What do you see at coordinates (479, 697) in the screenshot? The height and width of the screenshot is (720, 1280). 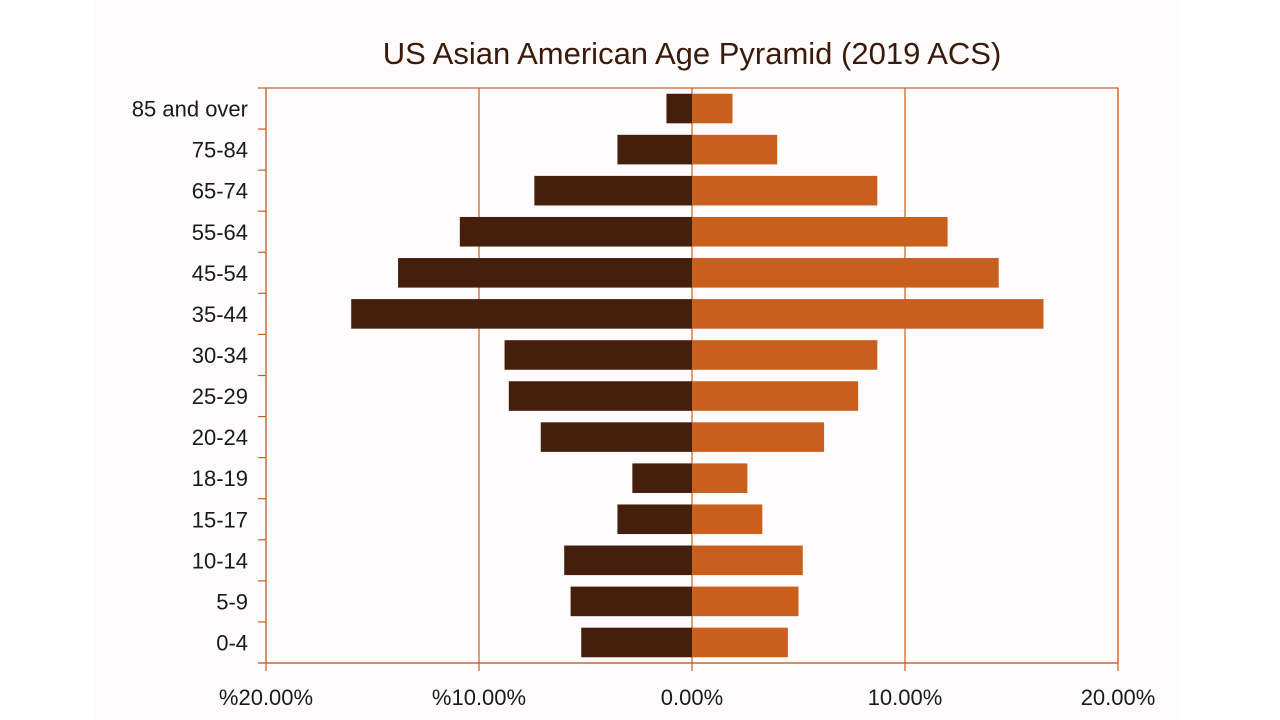 I see `x-tick-label: %10.00%` at bounding box center [479, 697].